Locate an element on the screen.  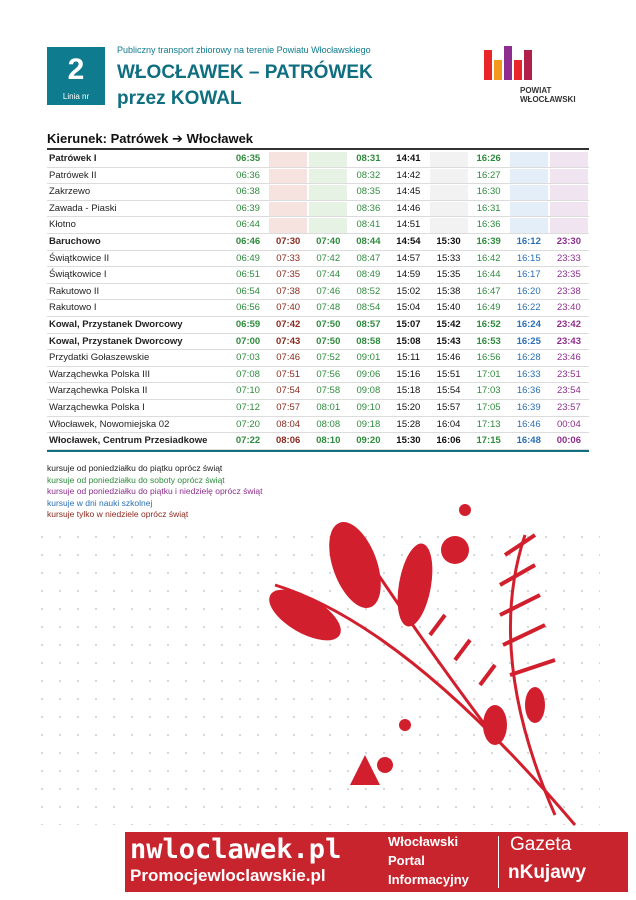
departure-time: 15:33 is located at coordinates (448, 258).